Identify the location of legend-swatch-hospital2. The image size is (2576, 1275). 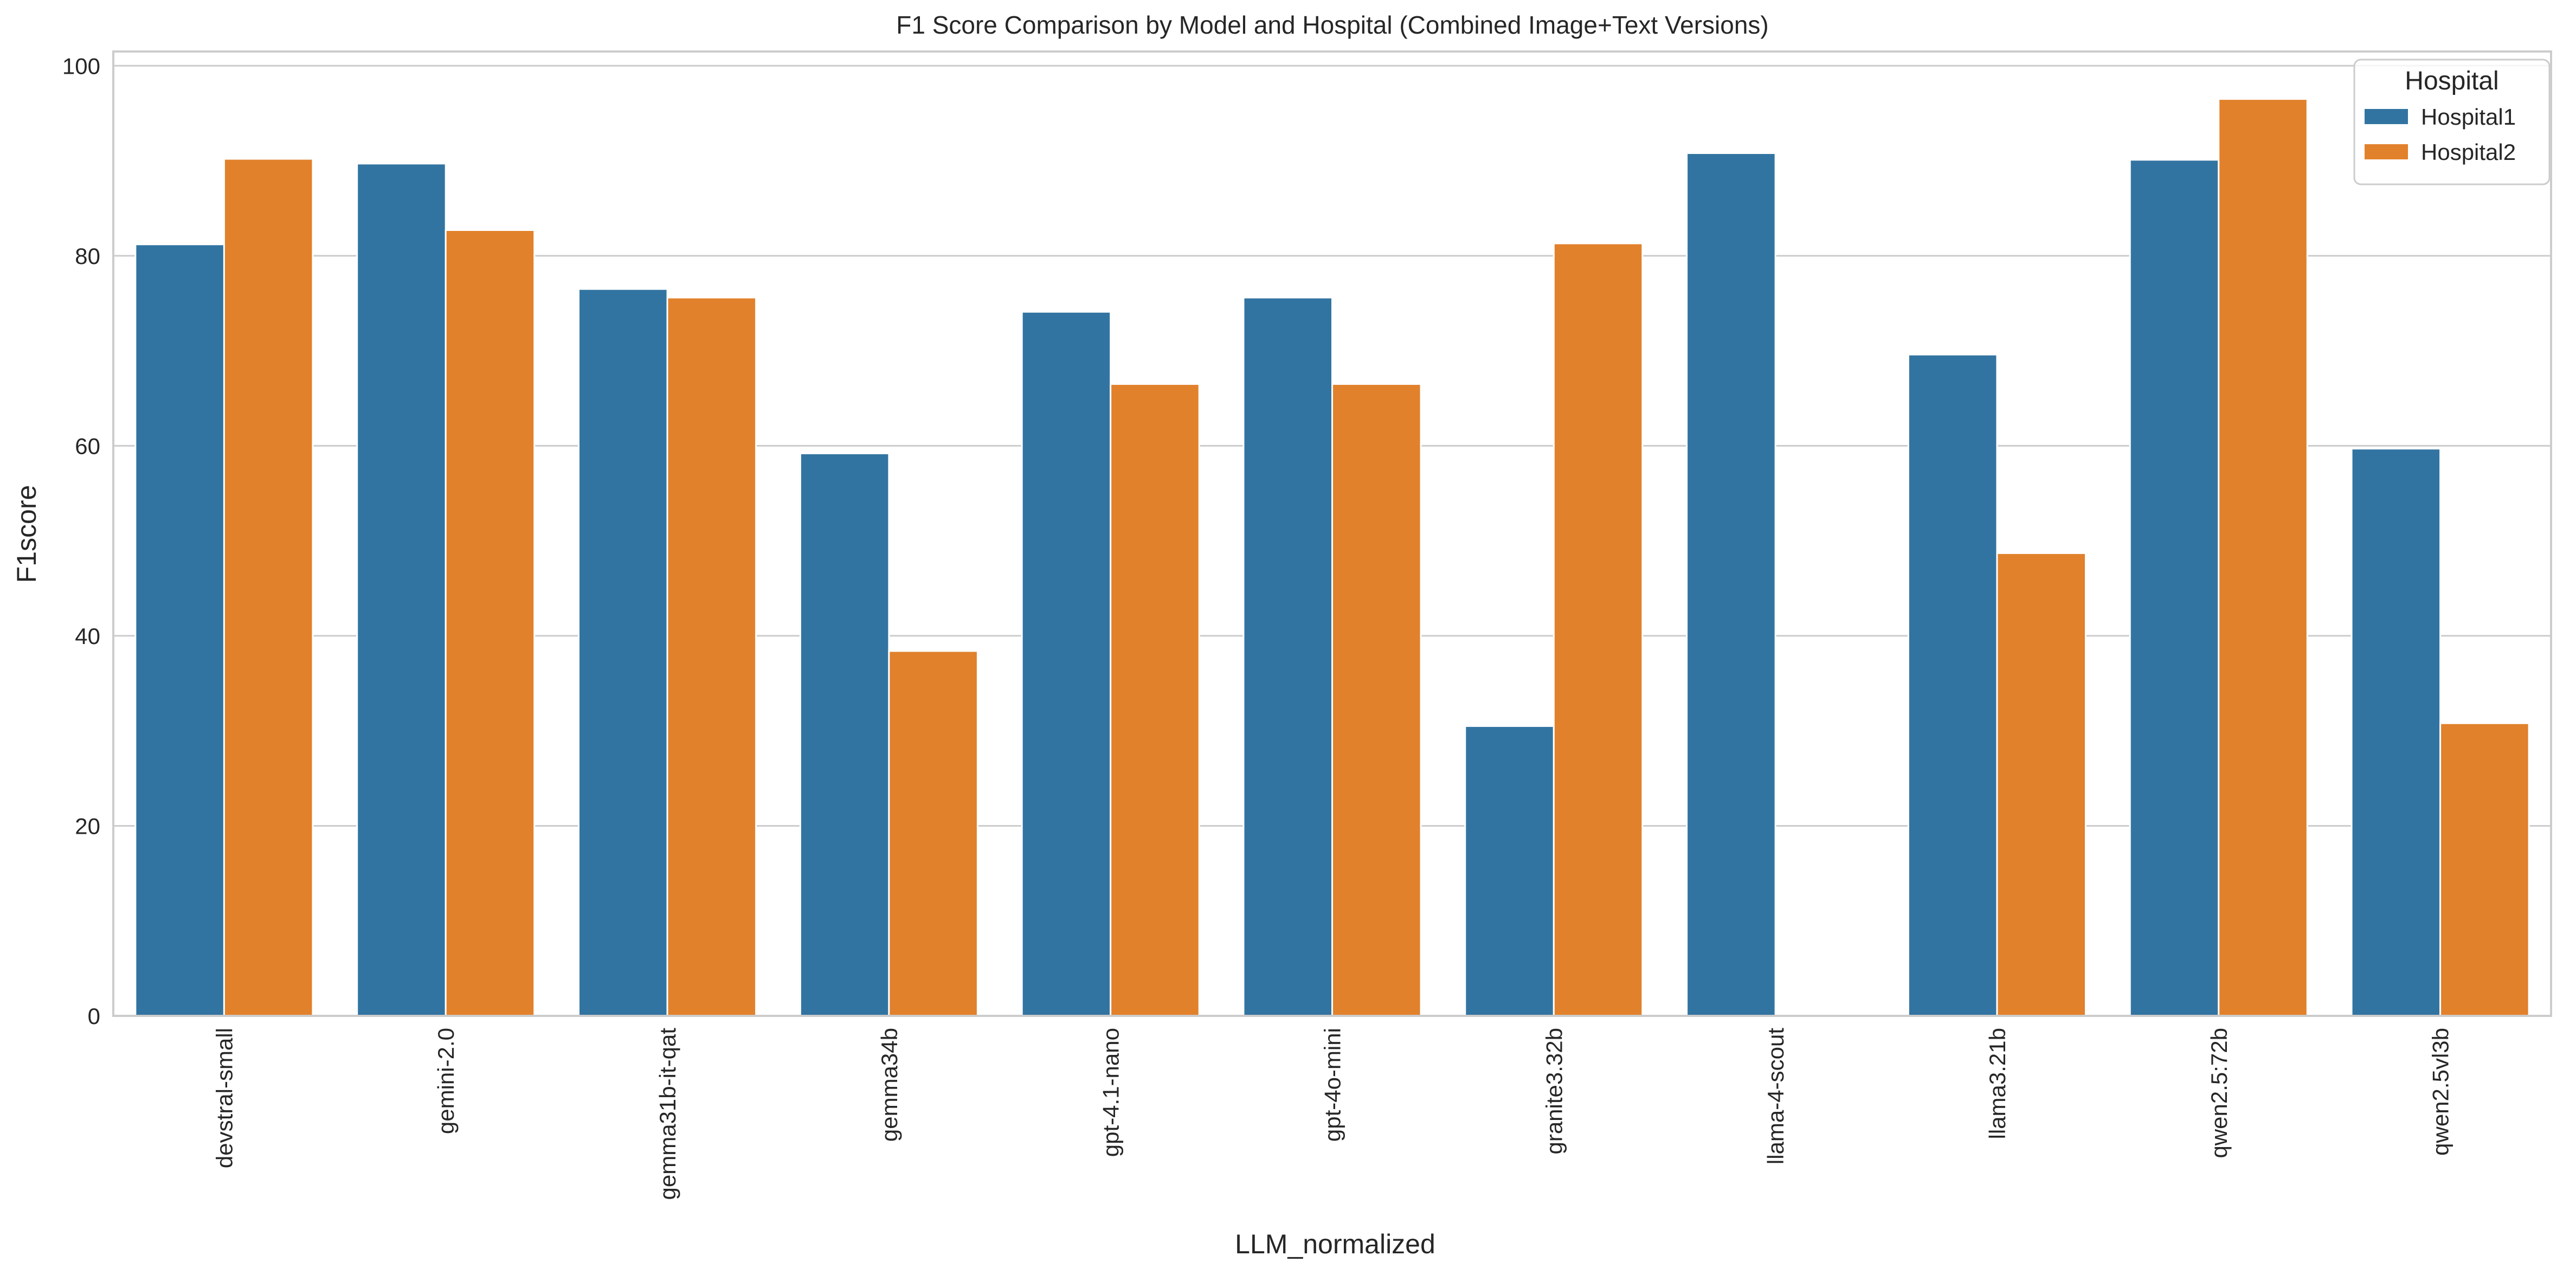
(2386, 151).